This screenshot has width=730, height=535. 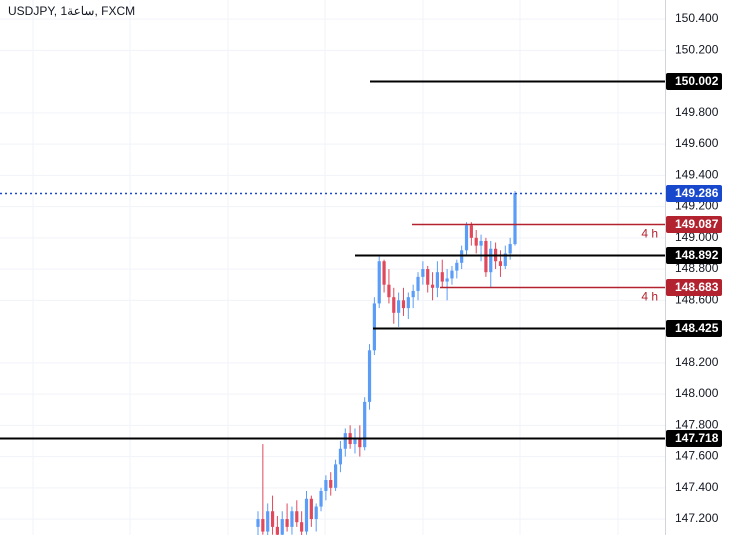 I want to click on y-tick-label: 149.600, so click(x=697, y=143).